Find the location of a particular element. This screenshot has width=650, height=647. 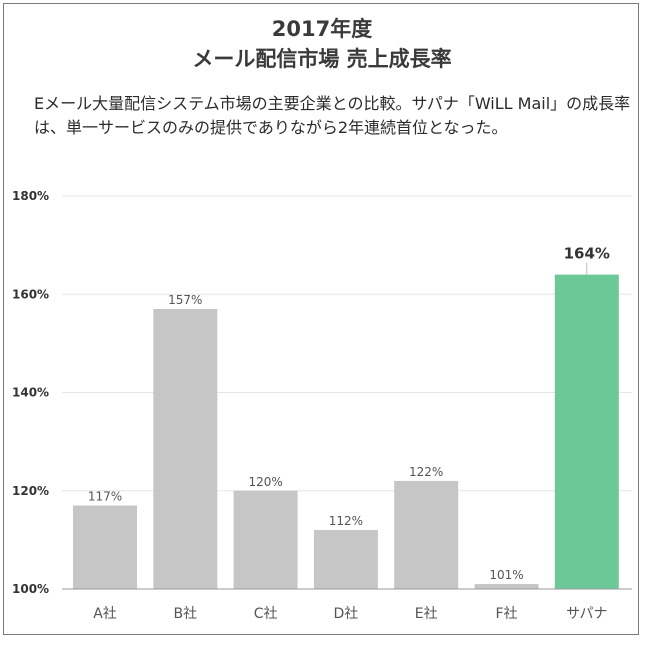

chart-title: 2017年度 メール配信市場 売上成長率 is located at coordinates (322, 44).